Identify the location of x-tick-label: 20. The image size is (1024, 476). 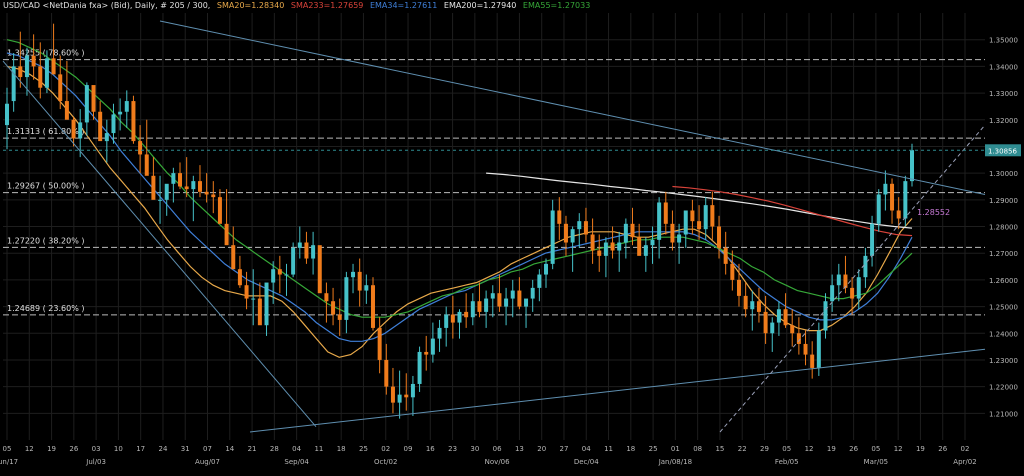
(541, 449).